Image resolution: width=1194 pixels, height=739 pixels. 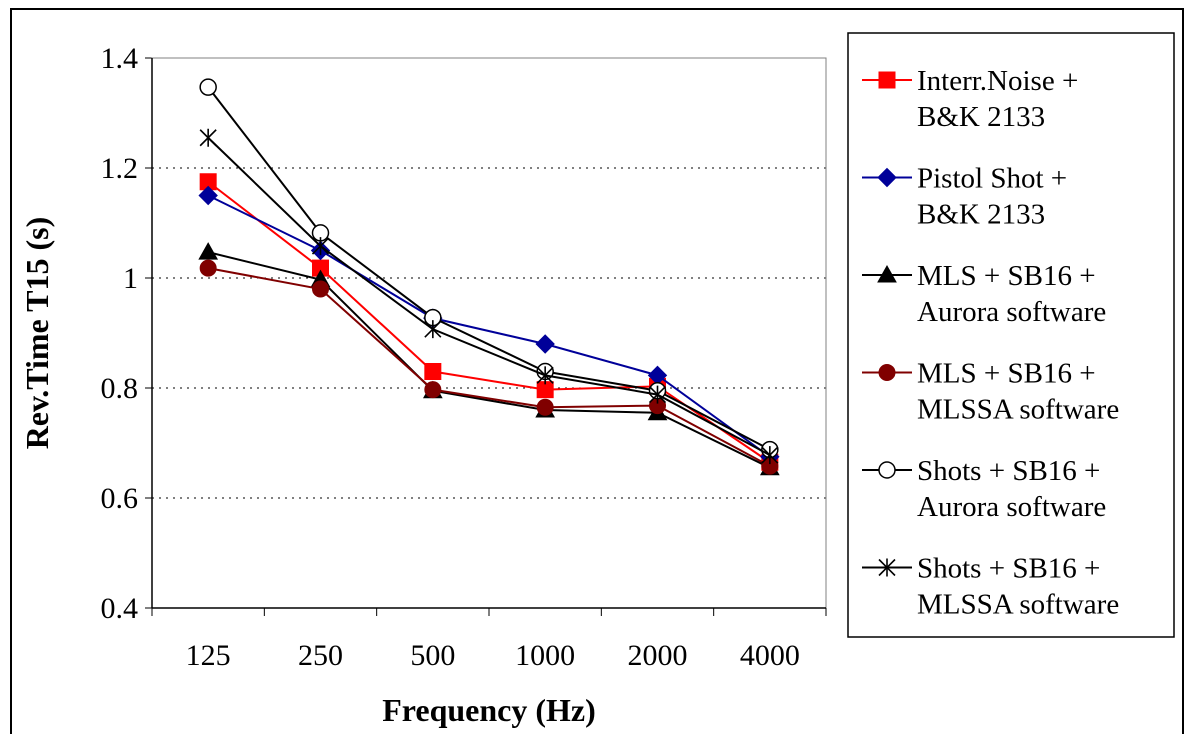 I want to click on legend-label: Interr.Noise +, so click(x=997, y=81).